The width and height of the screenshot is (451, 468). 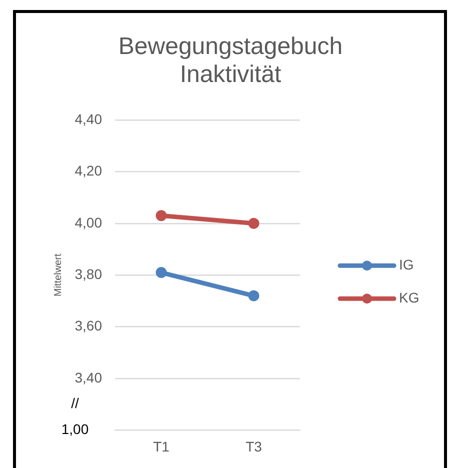 What do you see at coordinates (88, 377) in the screenshot?
I see `y-tick-label: 3,40` at bounding box center [88, 377].